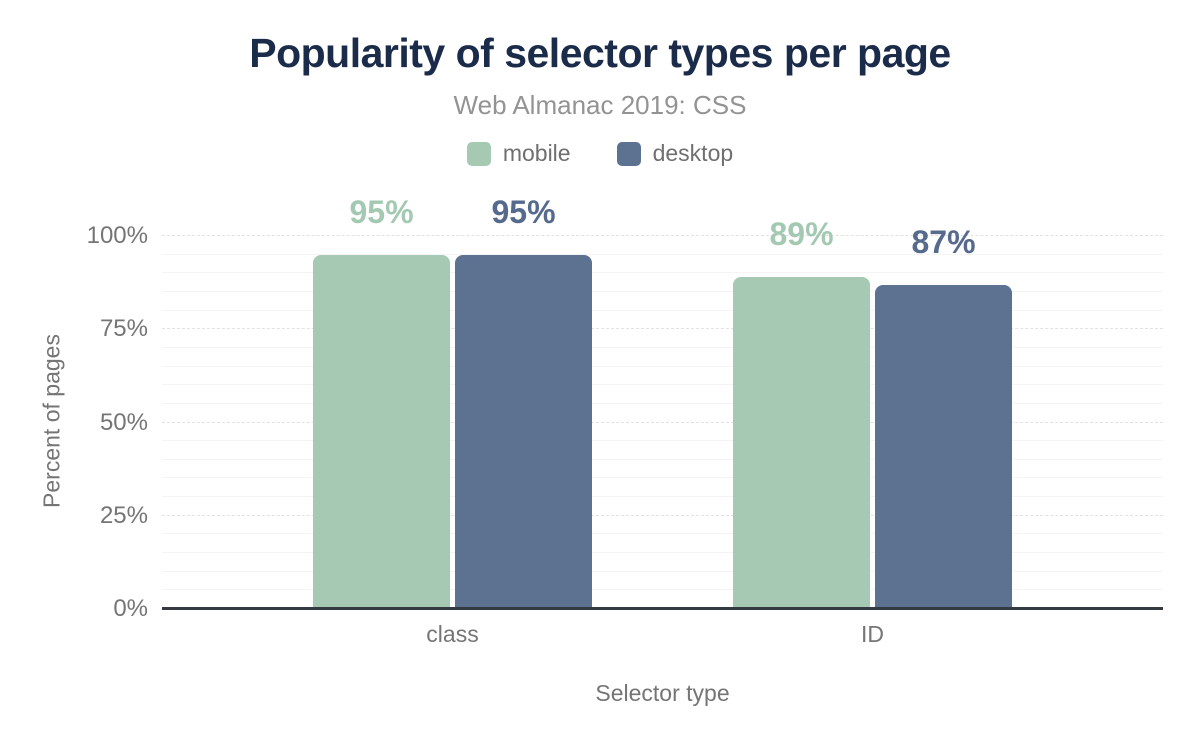  I want to click on bar-ID-mobile, so click(801, 443).